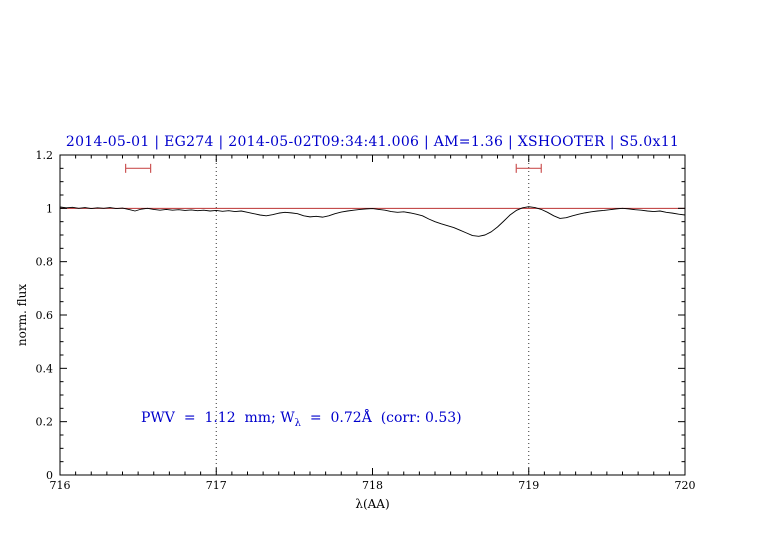 The width and height of the screenshot is (782, 542). What do you see at coordinates (218, 418) in the screenshot?
I see `pwv-annotation-part1: PWV = 1.12 mm; W` at bounding box center [218, 418].